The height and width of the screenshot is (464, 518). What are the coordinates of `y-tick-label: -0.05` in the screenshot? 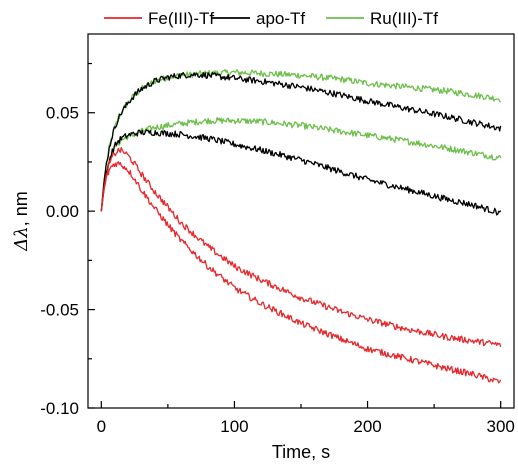 It's located at (59, 310).